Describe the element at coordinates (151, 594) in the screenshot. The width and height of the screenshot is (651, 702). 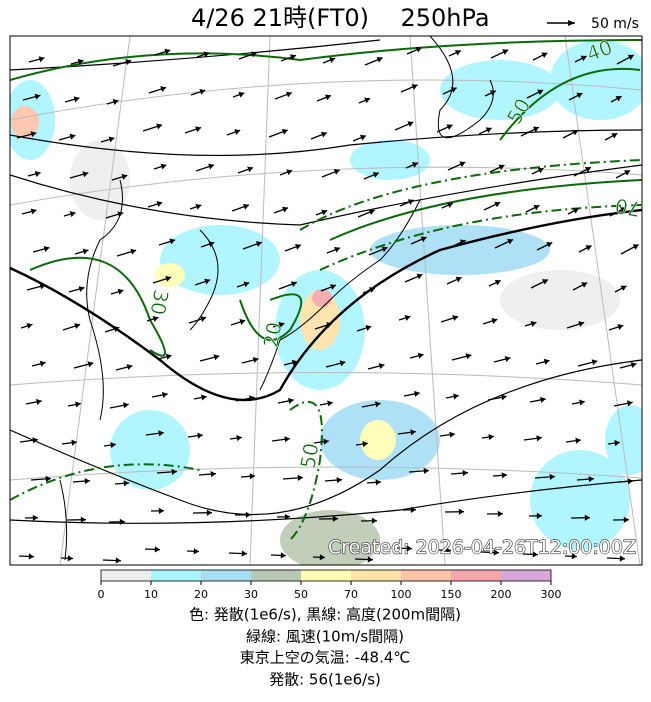
I see `colorbar-tick-label: 10` at that location.